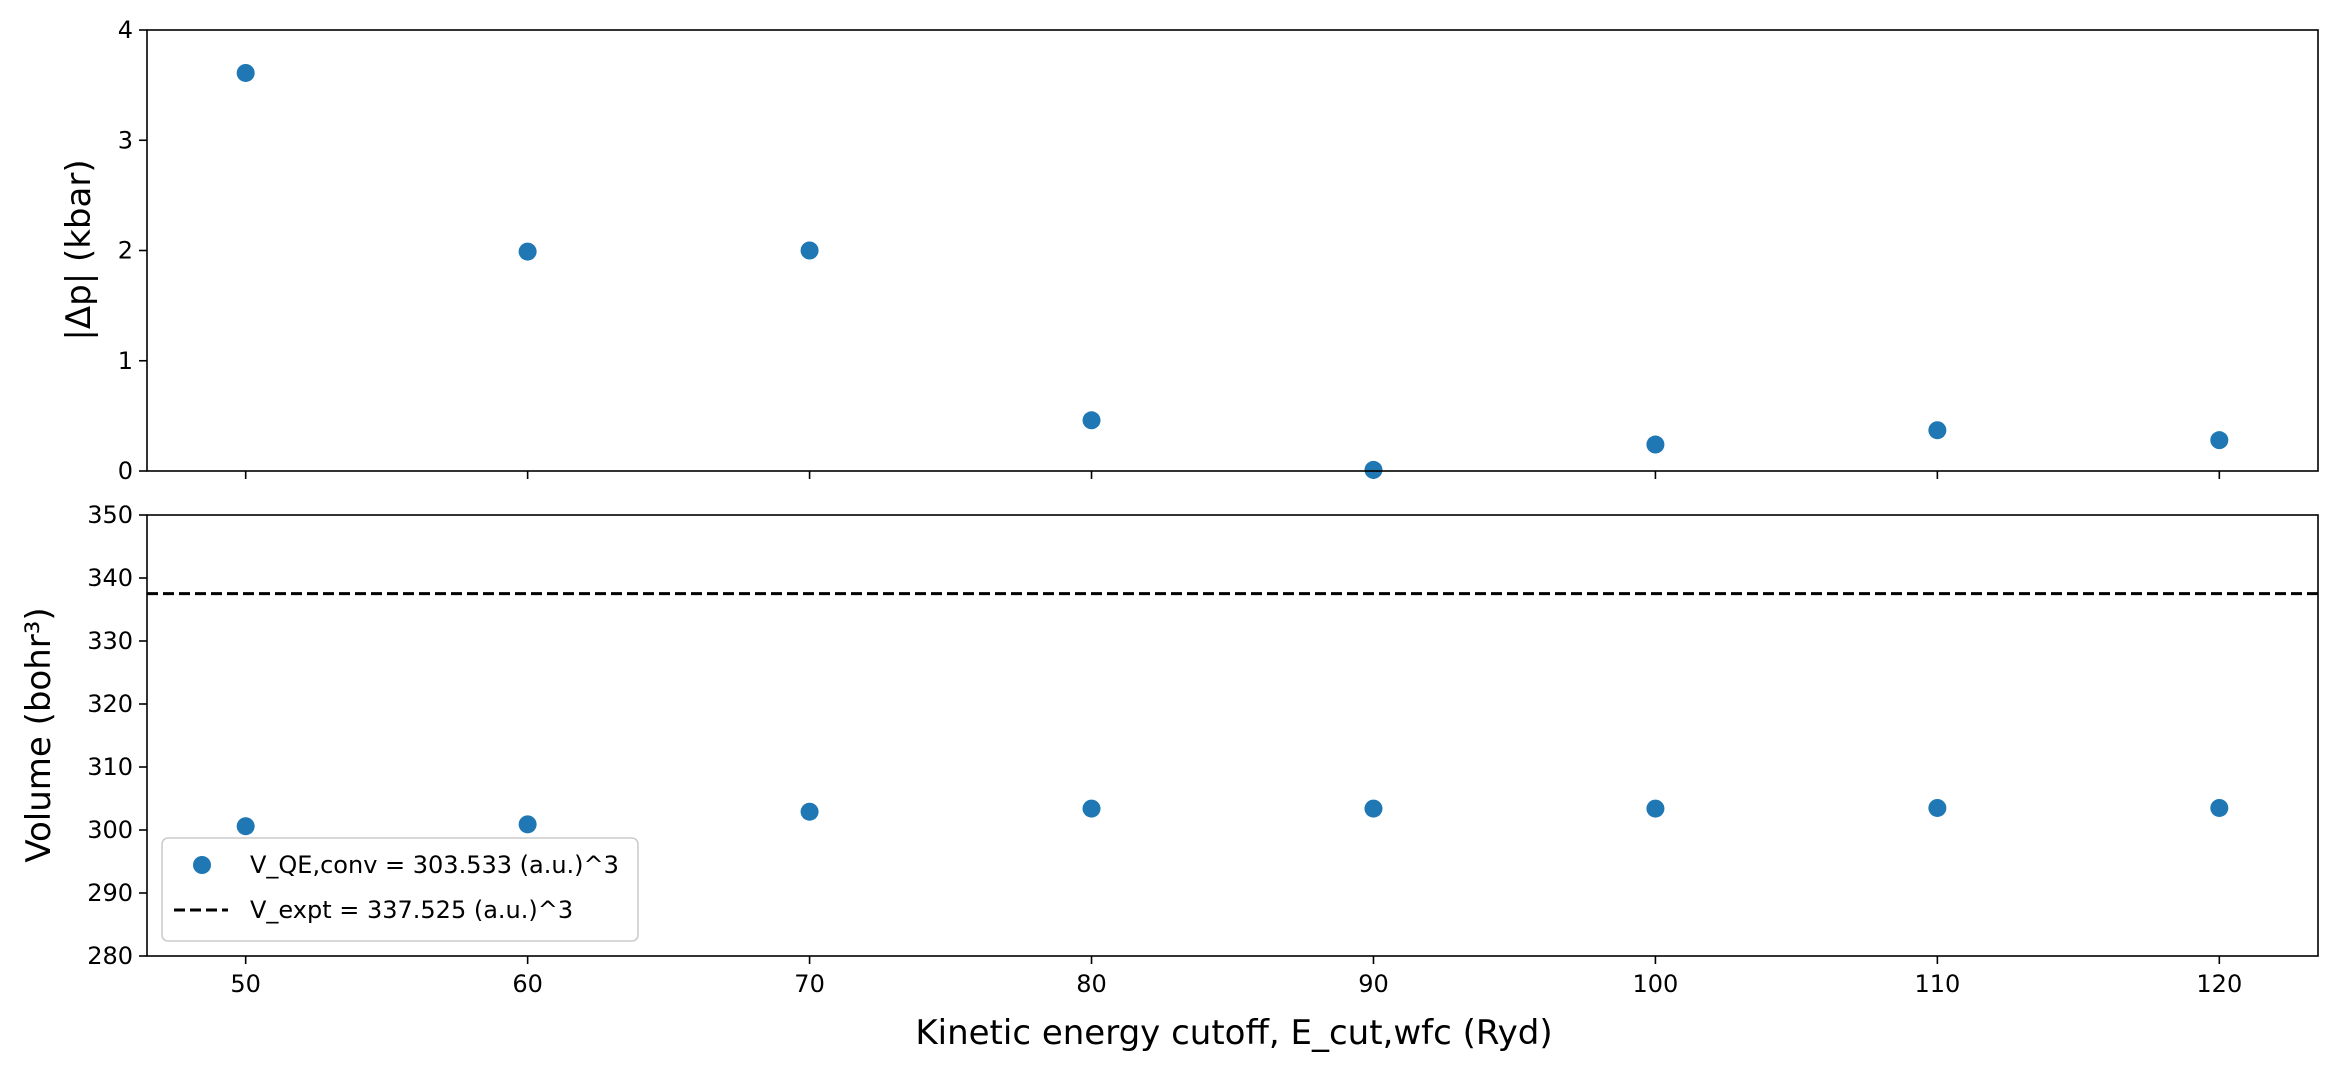  What do you see at coordinates (110, 956) in the screenshot?
I see `volume-y-tick-label: 280` at bounding box center [110, 956].